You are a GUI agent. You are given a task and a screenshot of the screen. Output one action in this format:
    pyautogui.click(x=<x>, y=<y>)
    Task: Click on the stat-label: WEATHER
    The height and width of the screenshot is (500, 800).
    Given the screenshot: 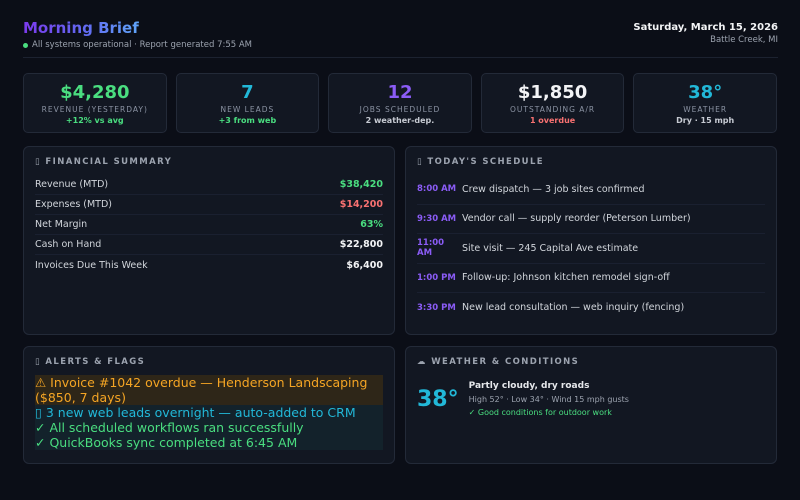 What is the action you would take?
    pyautogui.click(x=705, y=109)
    